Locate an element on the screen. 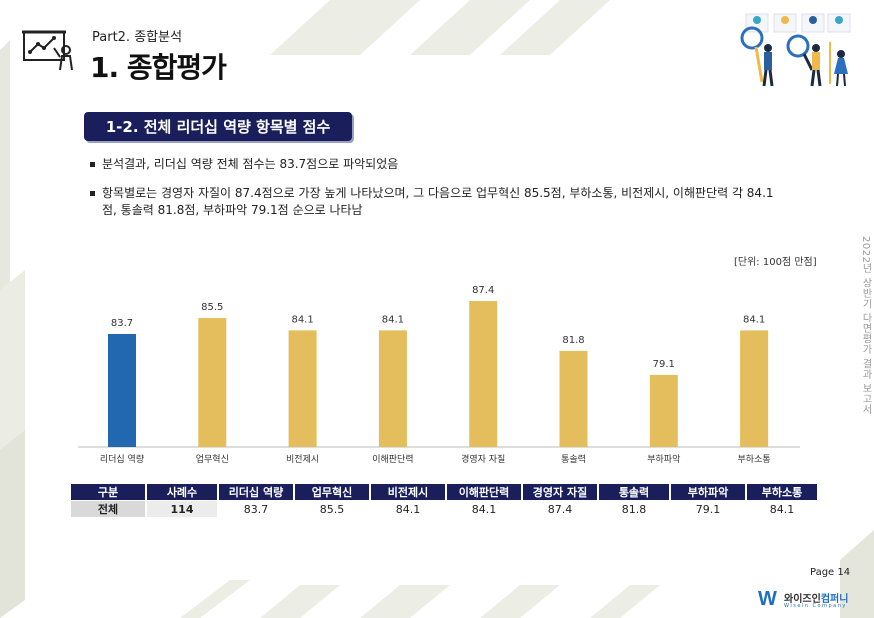  company-logo: W 와이즈인컴퍼니 Wiseln Company is located at coordinates (806, 600).